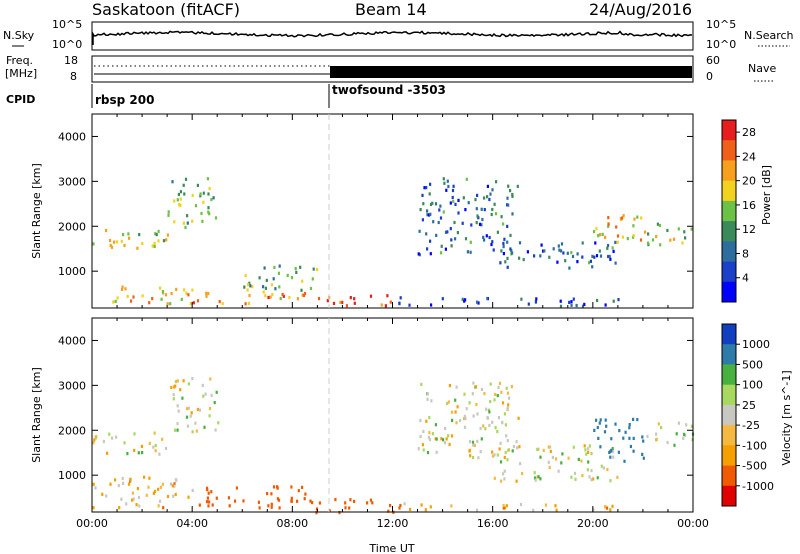 This screenshot has height=554, width=800. What do you see at coordinates (713, 60) in the screenshot?
I see `nave-tick-top: 60` at bounding box center [713, 60].